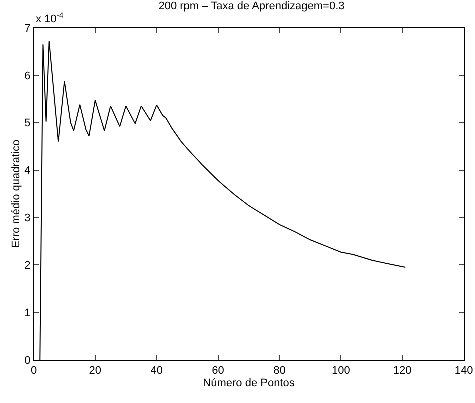 This screenshot has width=475, height=403. What do you see at coordinates (50, 18) in the screenshot?
I see `text: x 10$^{-4}$` at bounding box center [50, 18].